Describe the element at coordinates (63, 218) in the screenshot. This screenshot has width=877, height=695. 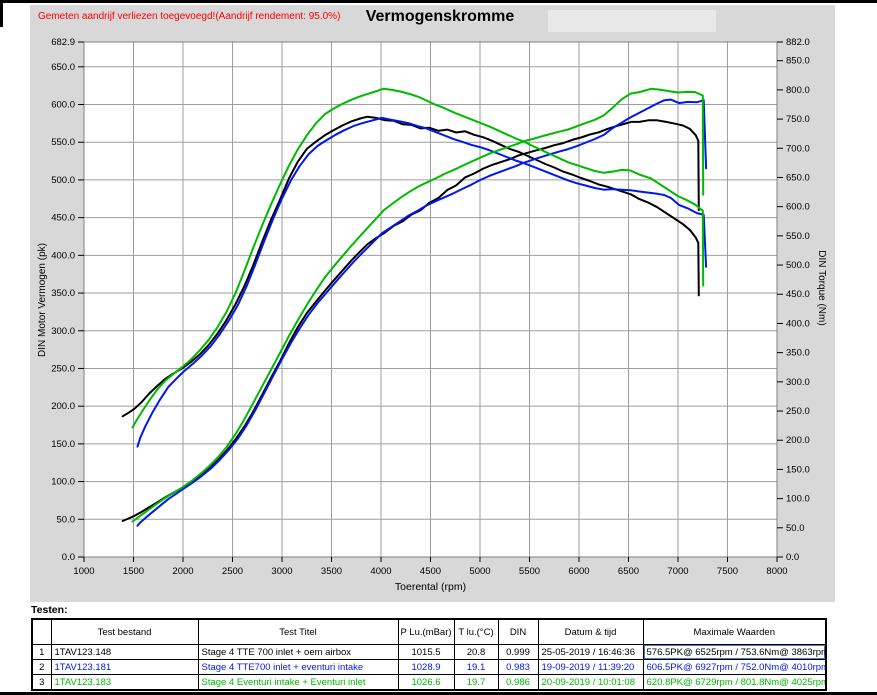
I see `svg-text: 450.0` at that location.